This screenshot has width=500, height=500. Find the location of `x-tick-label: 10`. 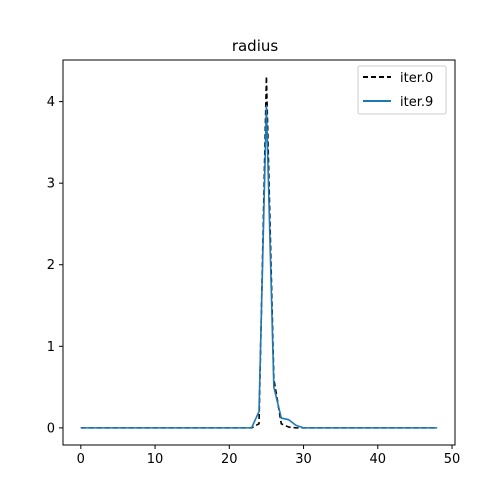

x-tick-label: 10 is located at coordinates (155, 459).